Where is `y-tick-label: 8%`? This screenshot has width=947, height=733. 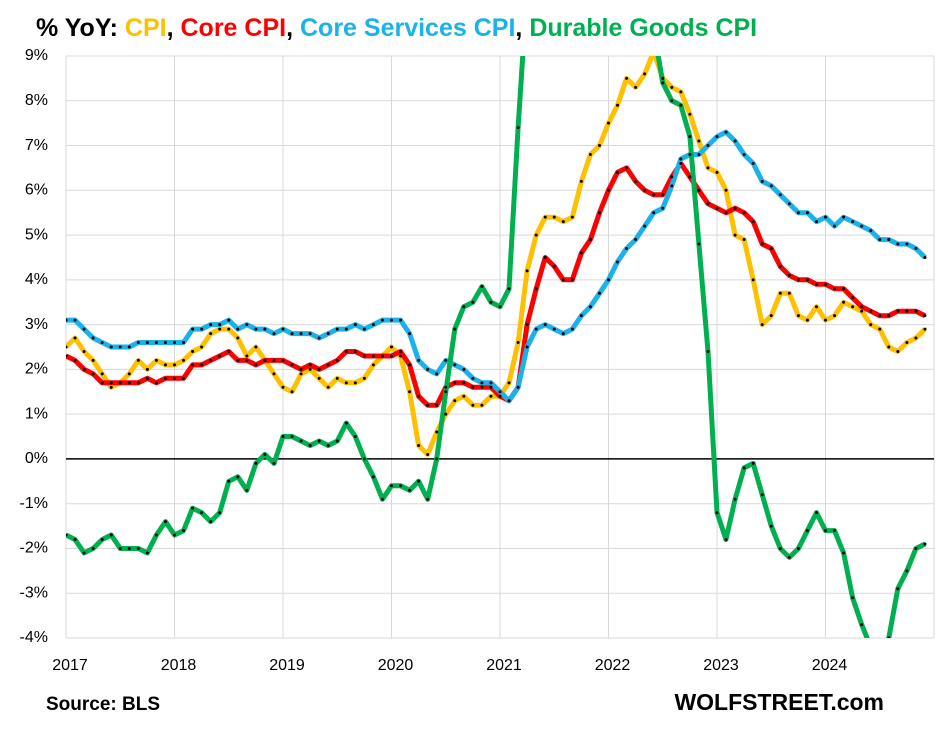
y-tick-label: 8% is located at coordinates (36, 100).